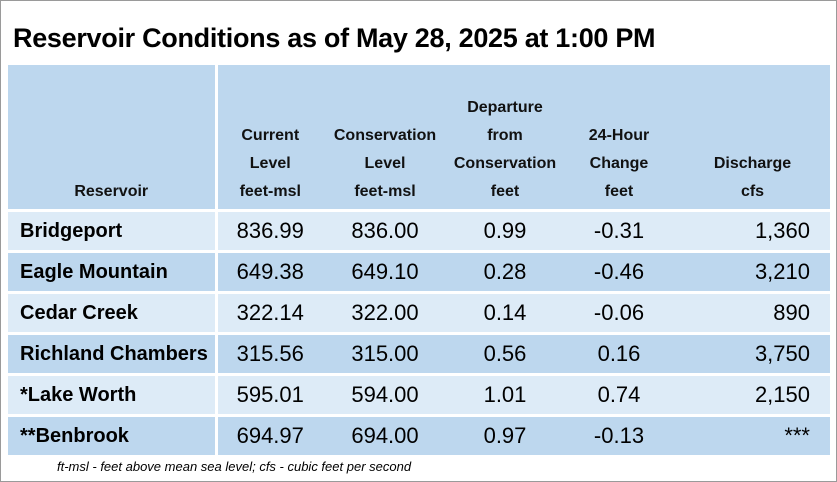 The width and height of the screenshot is (837, 482). What do you see at coordinates (505, 435) in the screenshot?
I see `departure: 0.97` at bounding box center [505, 435].